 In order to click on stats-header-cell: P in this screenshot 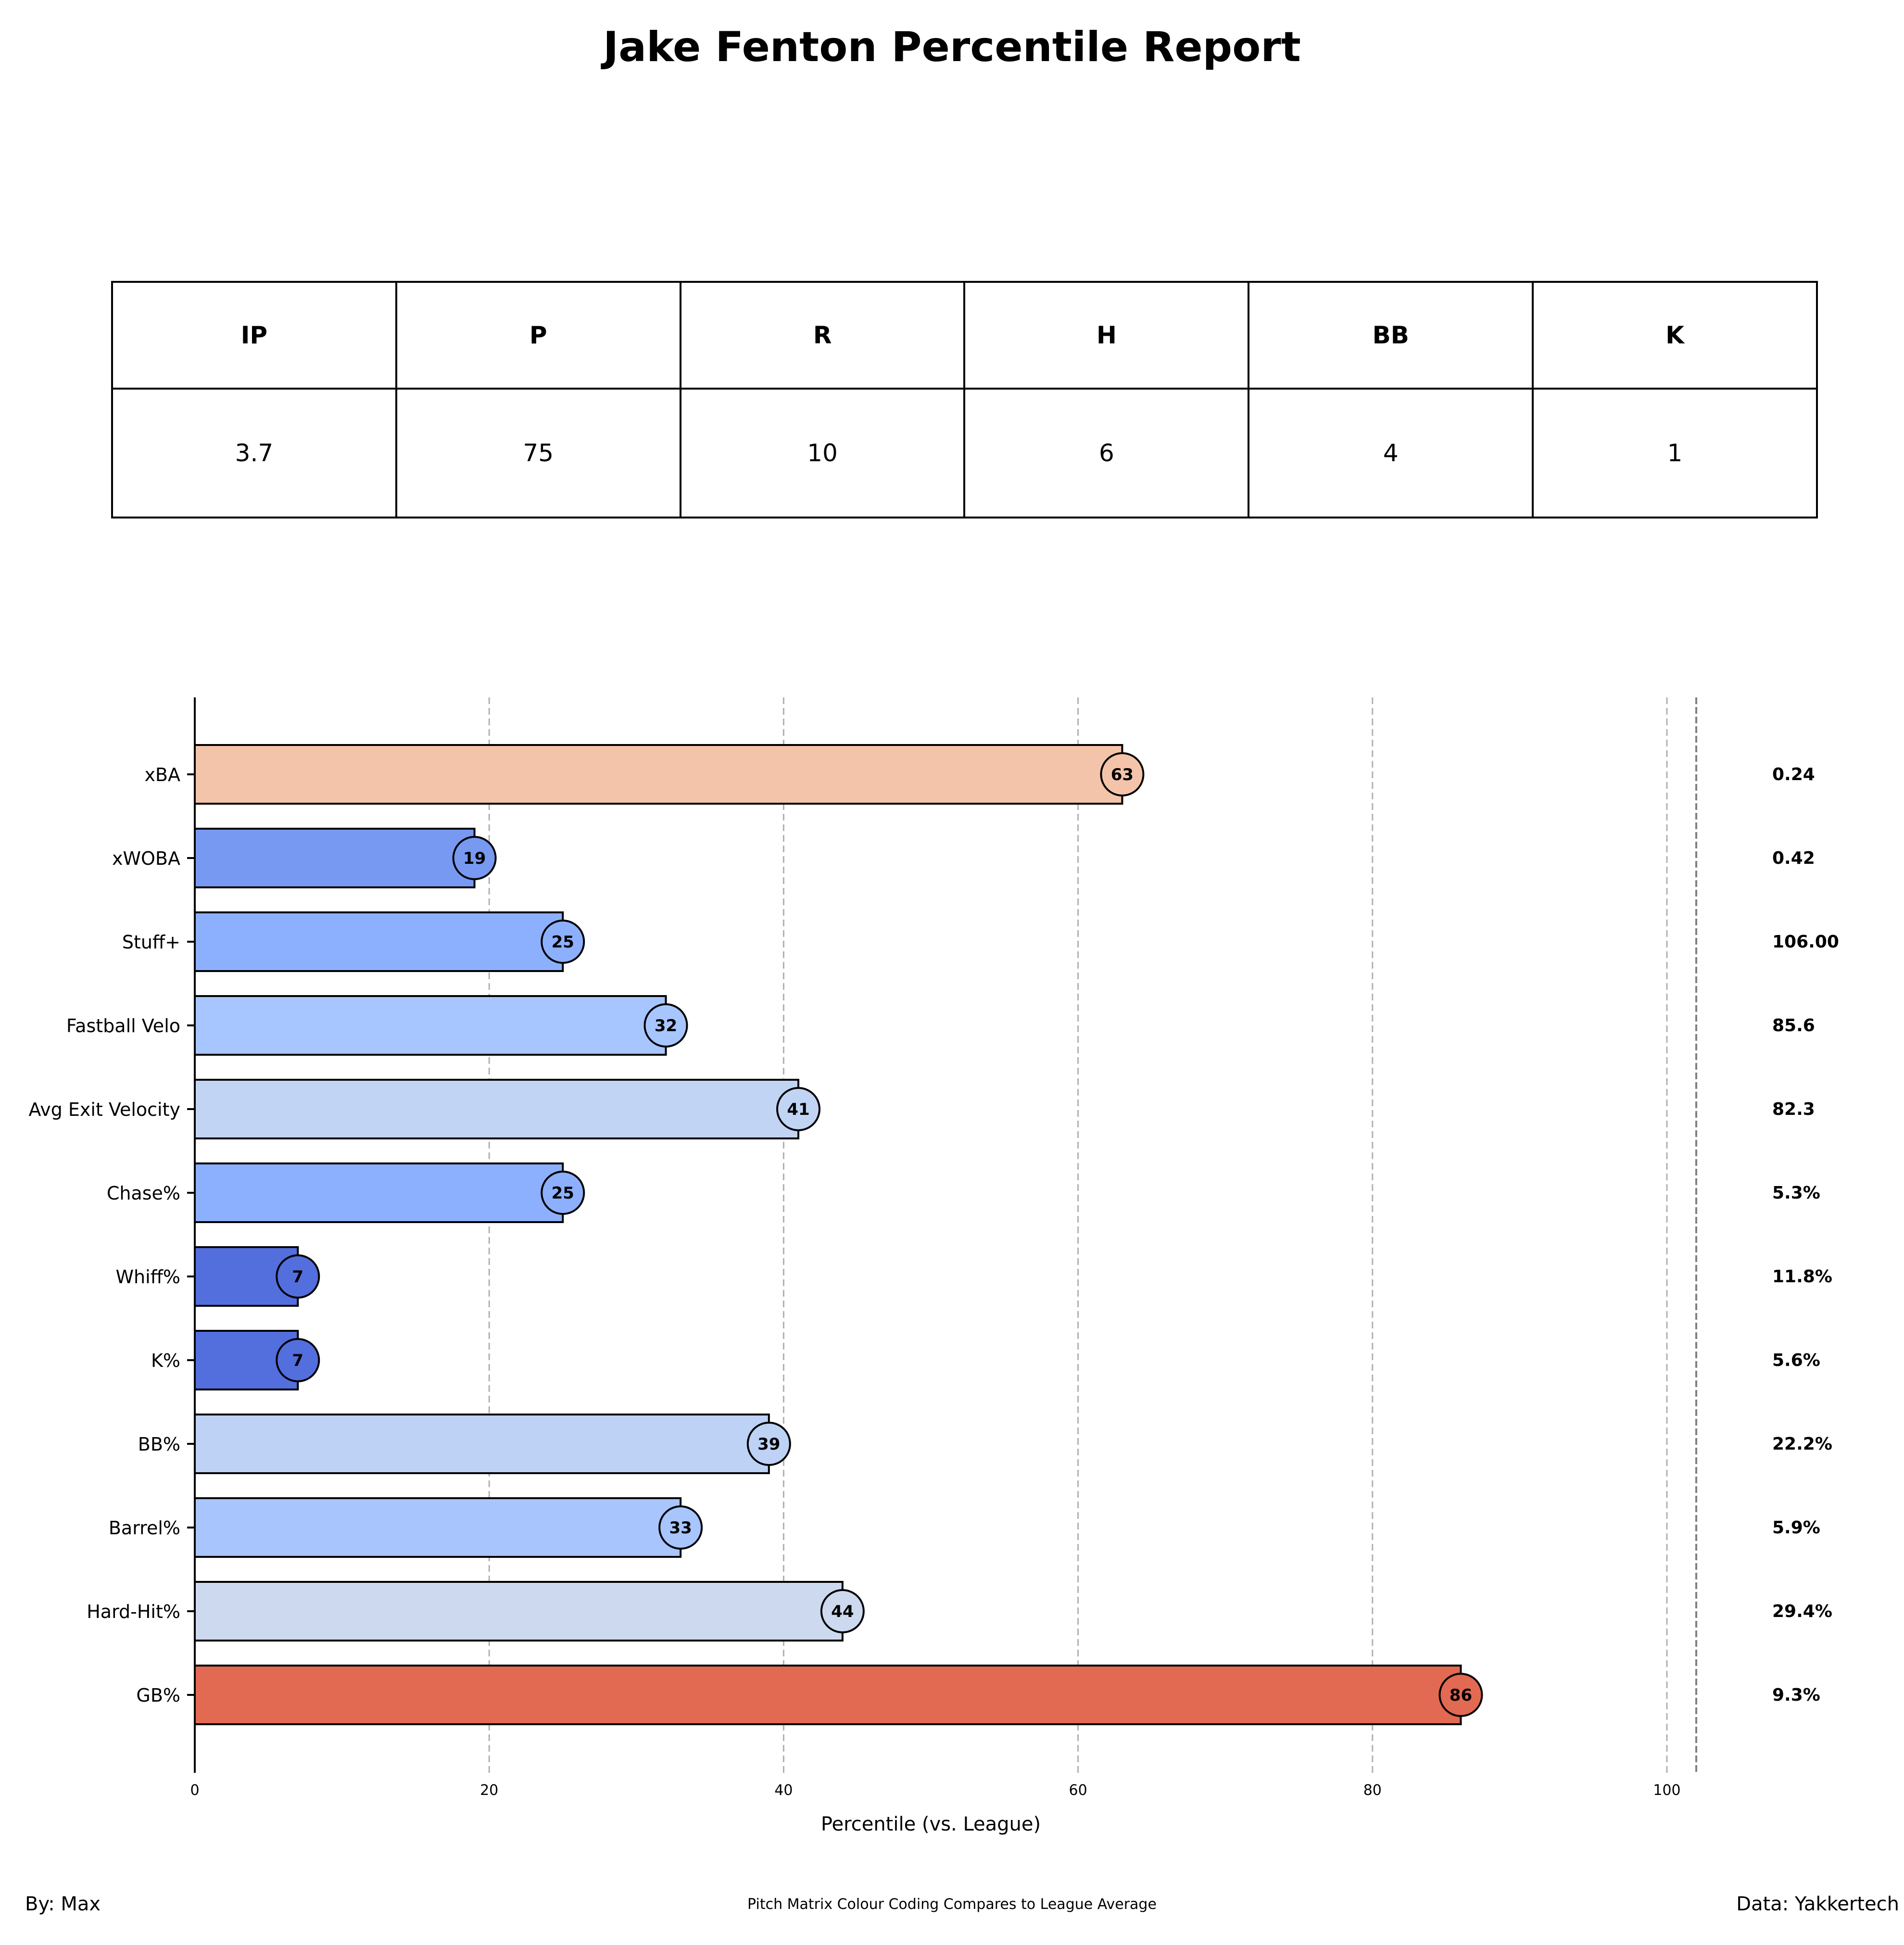, I will do `click(538, 335)`.